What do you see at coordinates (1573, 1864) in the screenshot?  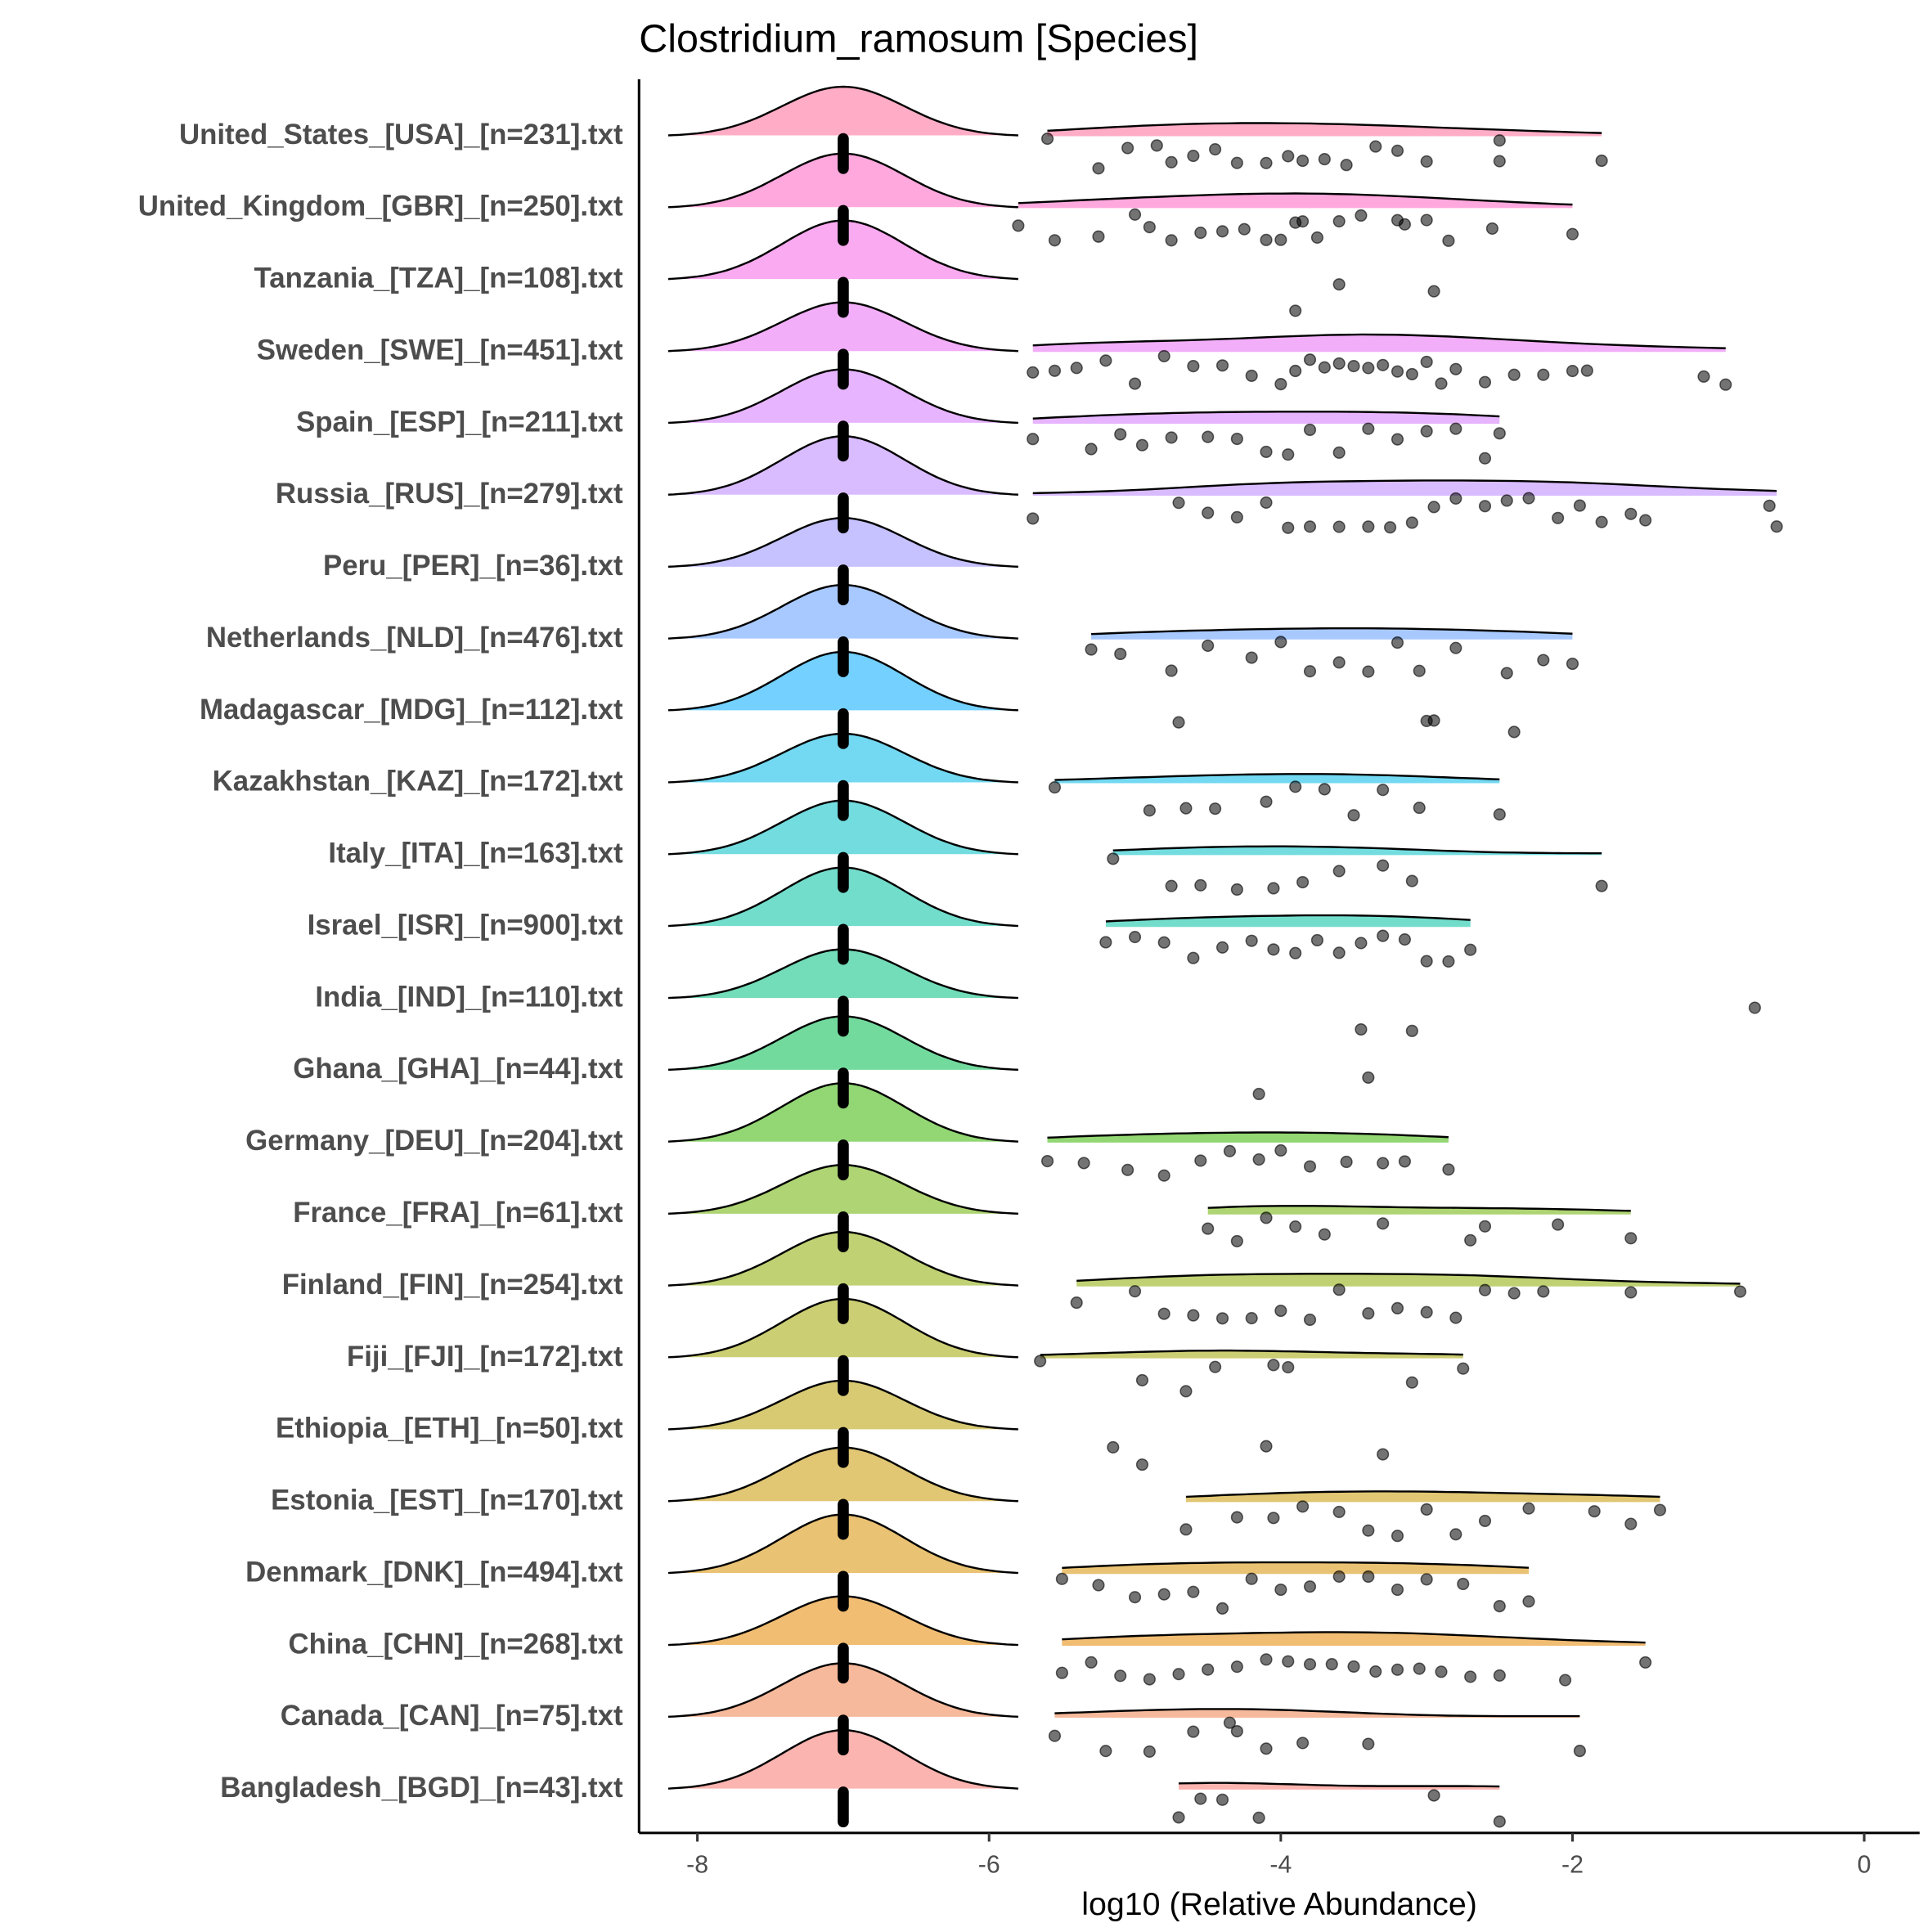 I see `x-tick-label: -2` at bounding box center [1573, 1864].